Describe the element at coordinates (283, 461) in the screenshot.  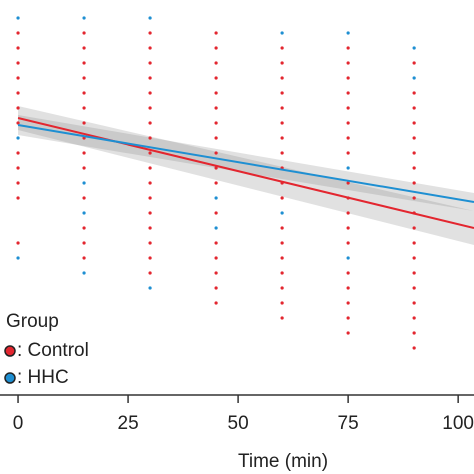
I see `x-axis-title: Time (min)` at that location.